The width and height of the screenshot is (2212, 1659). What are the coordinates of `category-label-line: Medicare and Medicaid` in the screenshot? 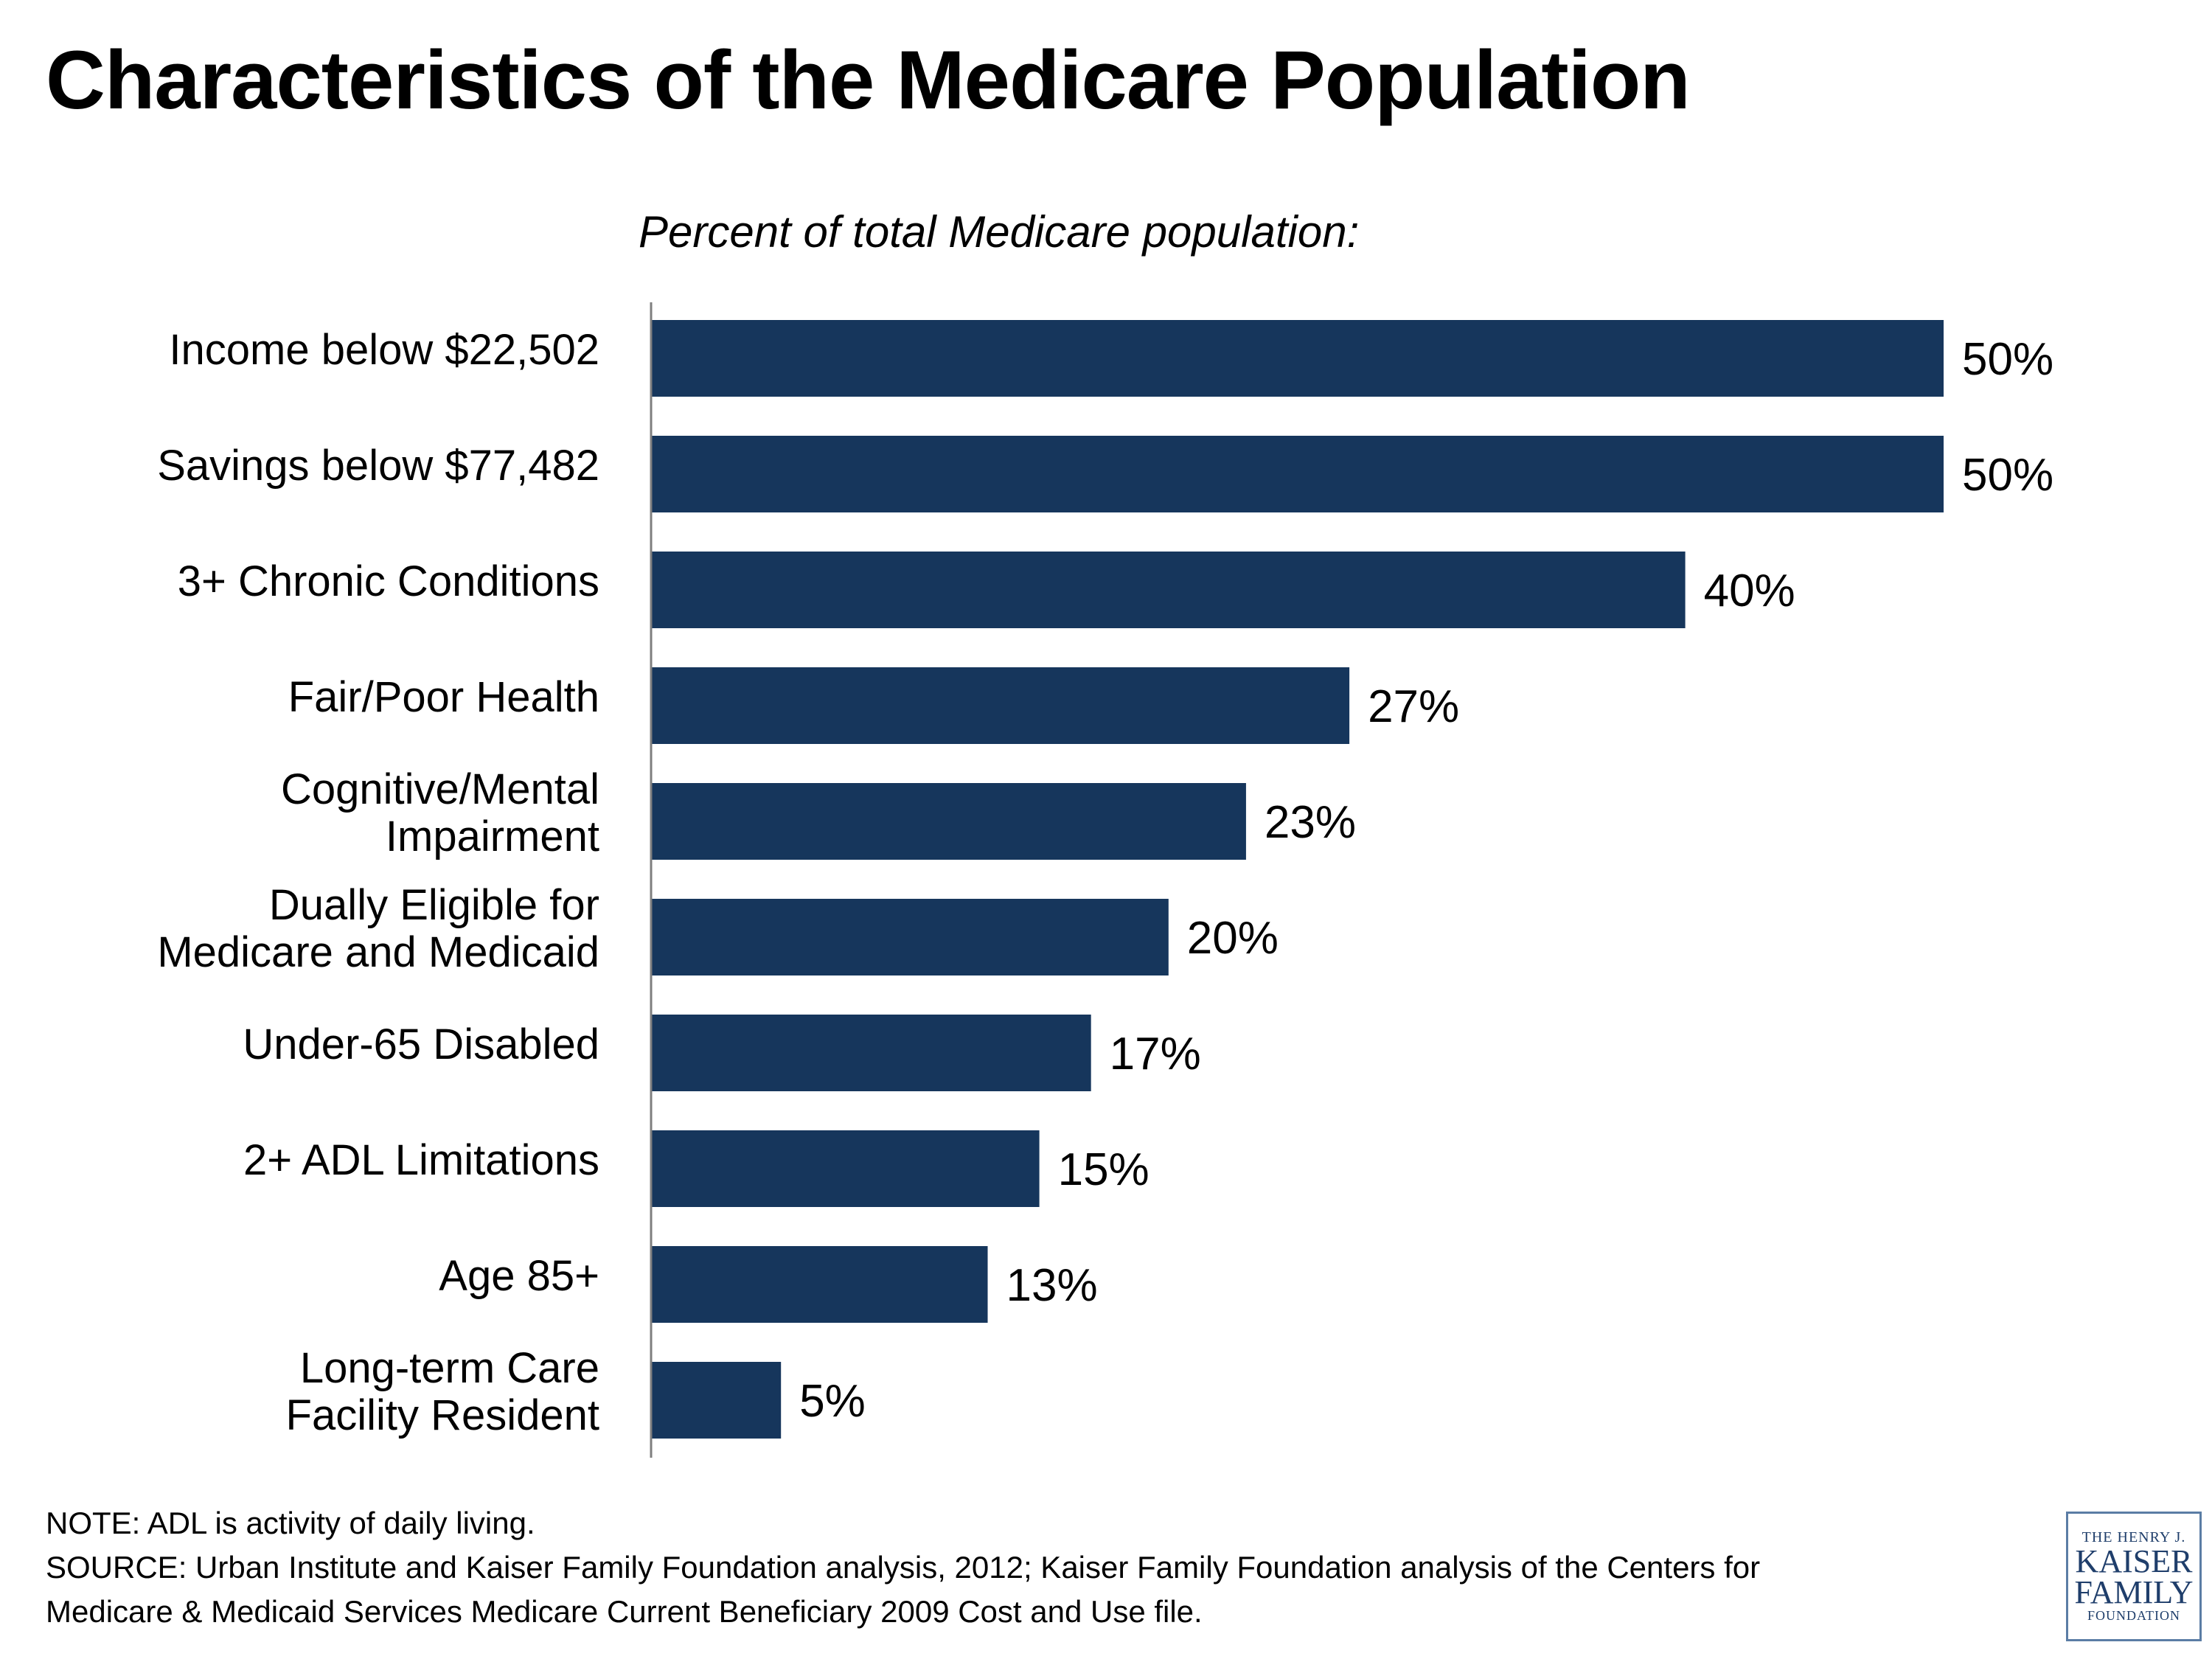 It's located at (378, 952).